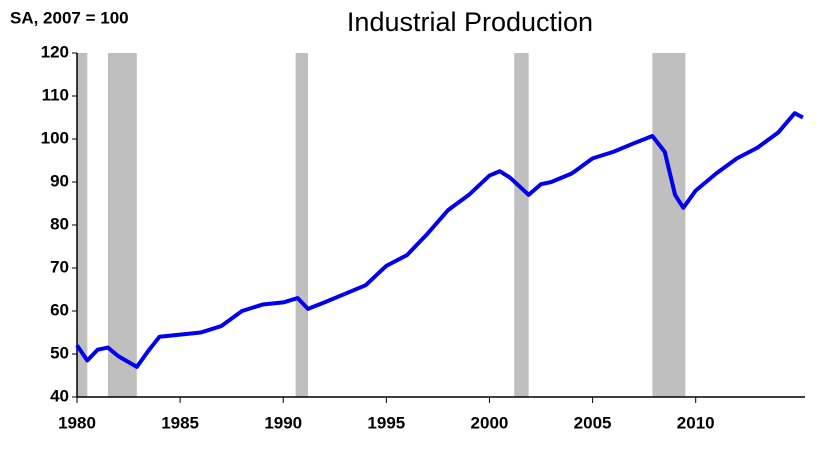  I want to click on y-tick-label: 50, so click(59, 352).